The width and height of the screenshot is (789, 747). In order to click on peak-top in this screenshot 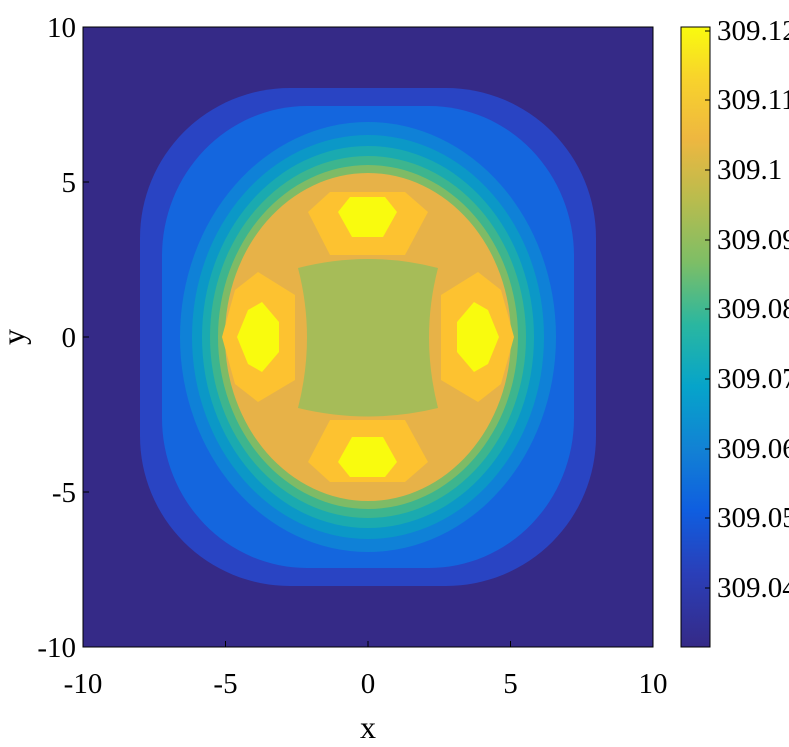, I will do `click(367, 217)`.